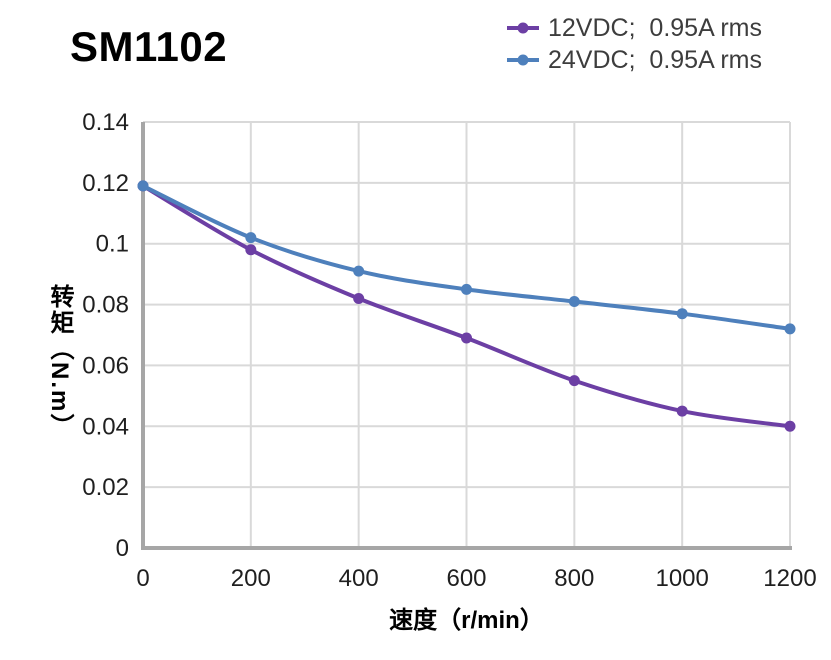 The height and width of the screenshot is (660, 831). Describe the element at coordinates (142, 578) in the screenshot. I see `x-tick-label: 0` at that location.